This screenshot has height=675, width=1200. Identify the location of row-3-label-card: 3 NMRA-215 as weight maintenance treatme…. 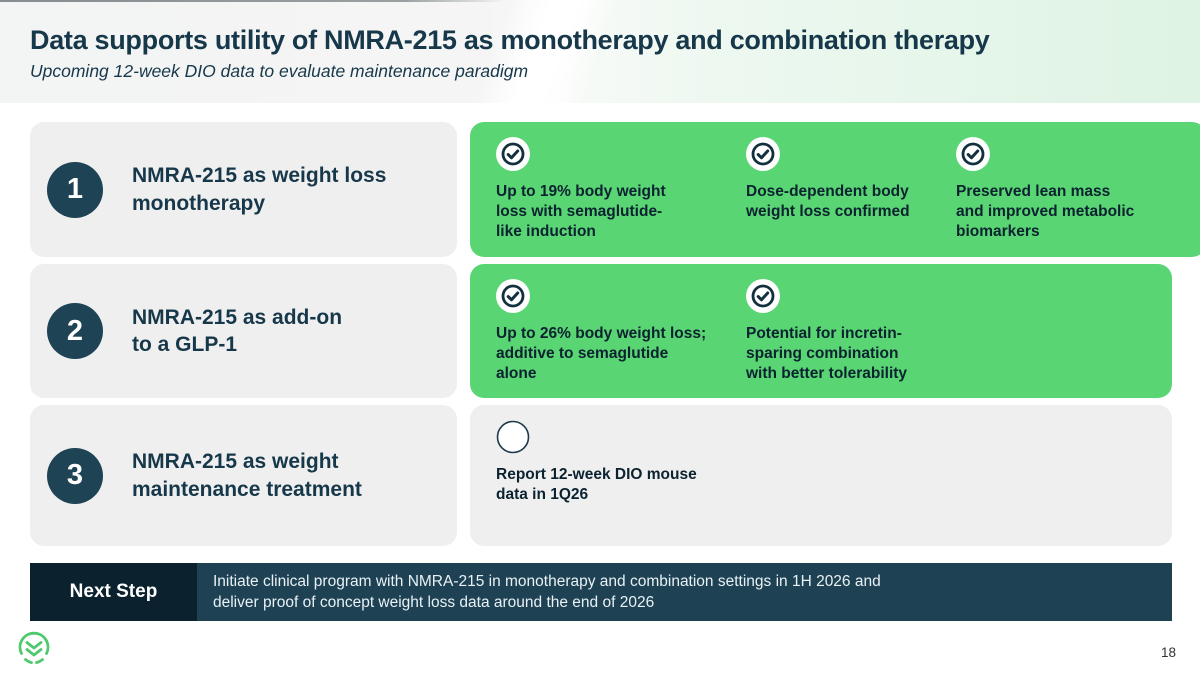
(243, 475).